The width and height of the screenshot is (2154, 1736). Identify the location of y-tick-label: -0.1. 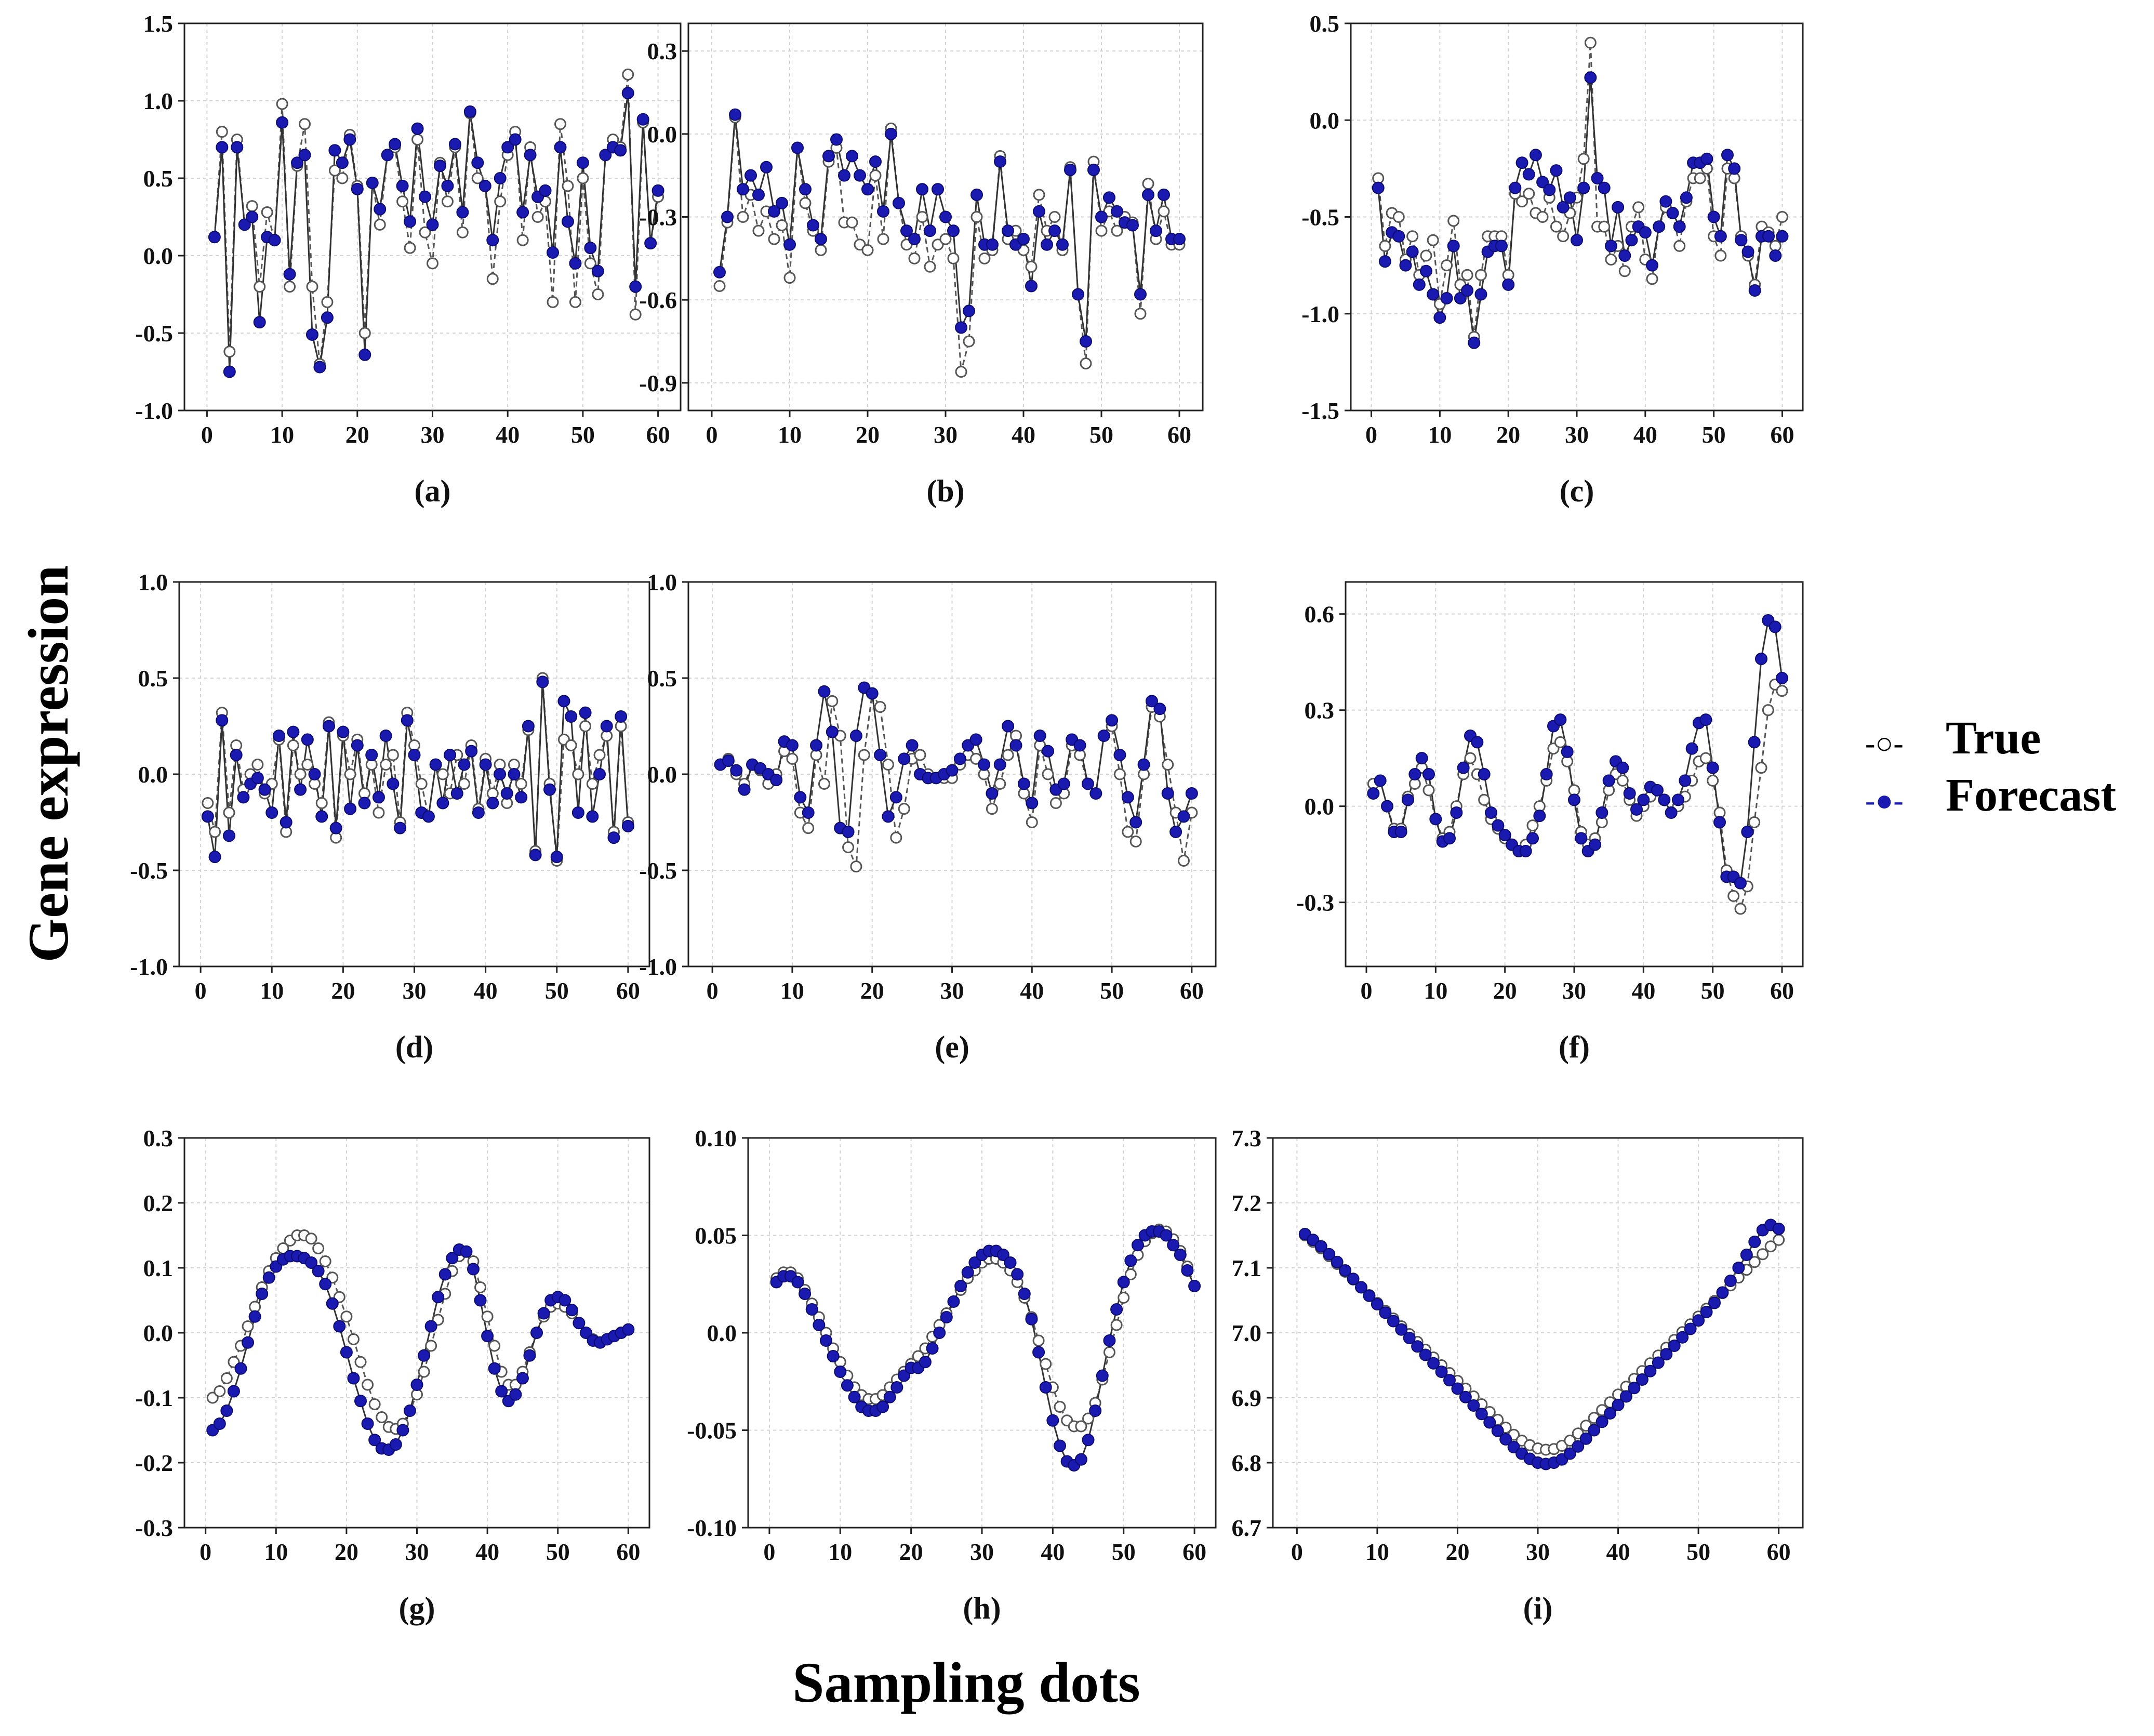
(154, 1398).